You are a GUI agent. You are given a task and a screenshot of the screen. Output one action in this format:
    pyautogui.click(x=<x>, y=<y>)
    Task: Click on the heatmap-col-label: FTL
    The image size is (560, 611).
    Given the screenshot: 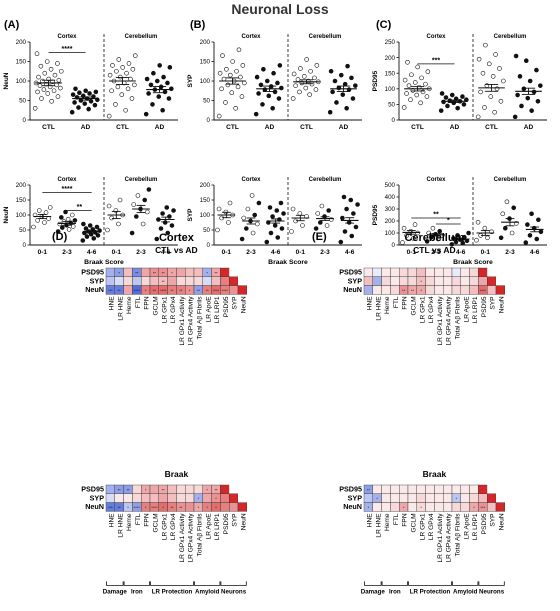 What is the action you would take?
    pyautogui.click(x=138, y=302)
    